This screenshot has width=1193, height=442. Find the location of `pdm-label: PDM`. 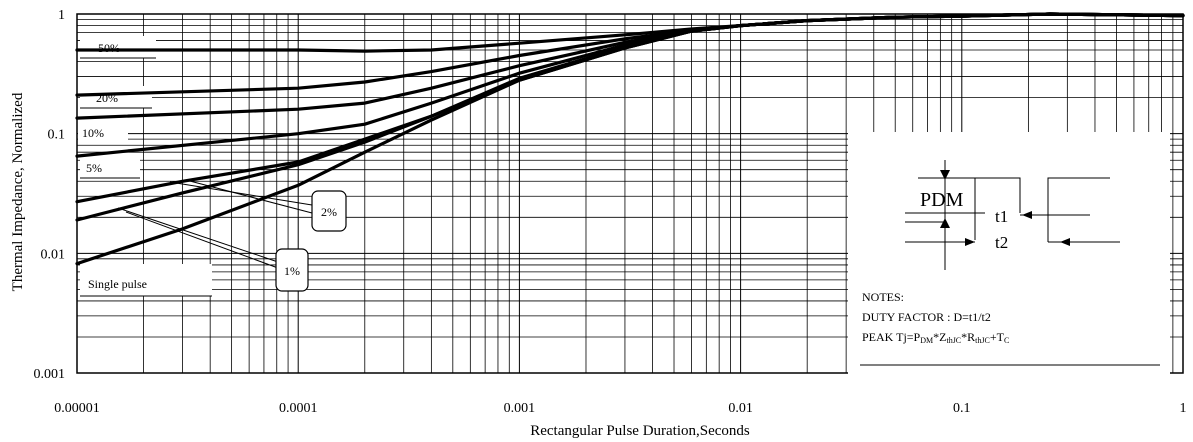

pdm-label: PDM is located at coordinates (942, 200).